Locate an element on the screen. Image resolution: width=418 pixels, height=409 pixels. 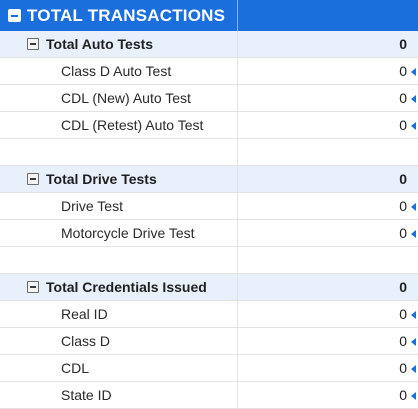
row-label: Class D is located at coordinates (86, 341).